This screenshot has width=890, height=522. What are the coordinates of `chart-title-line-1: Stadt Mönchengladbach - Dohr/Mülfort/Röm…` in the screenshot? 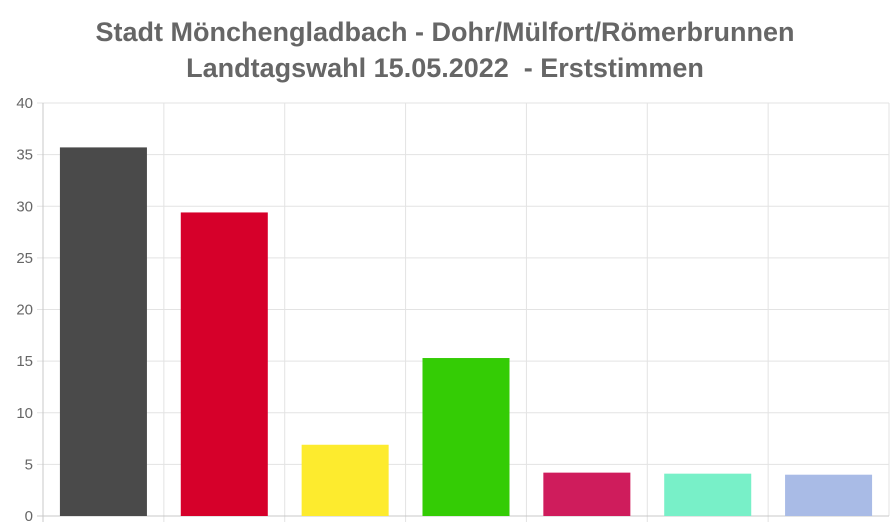 It's located at (445, 32).